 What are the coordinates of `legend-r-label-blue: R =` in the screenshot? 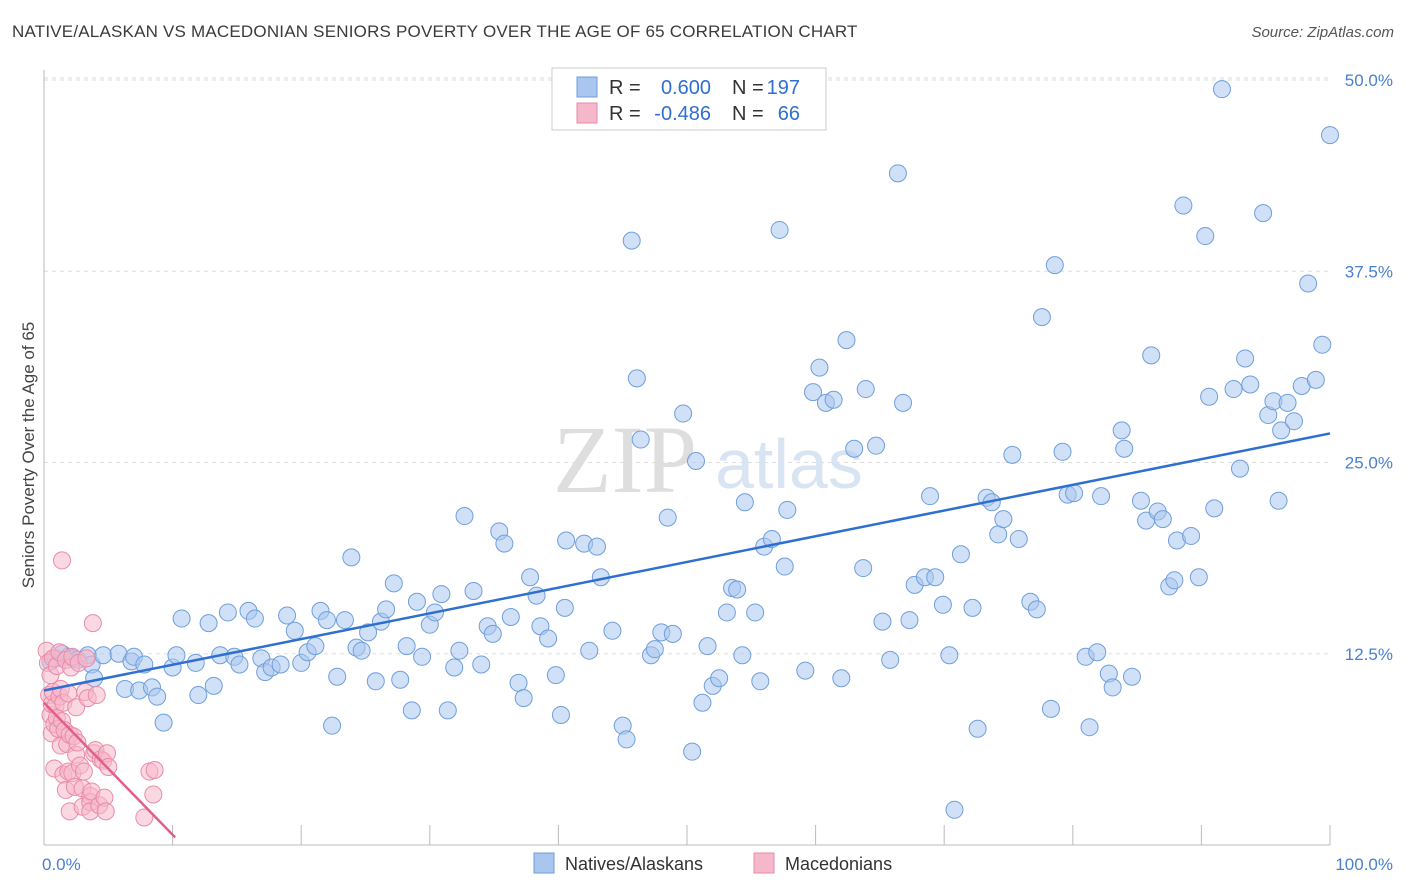 It's located at (625, 88).